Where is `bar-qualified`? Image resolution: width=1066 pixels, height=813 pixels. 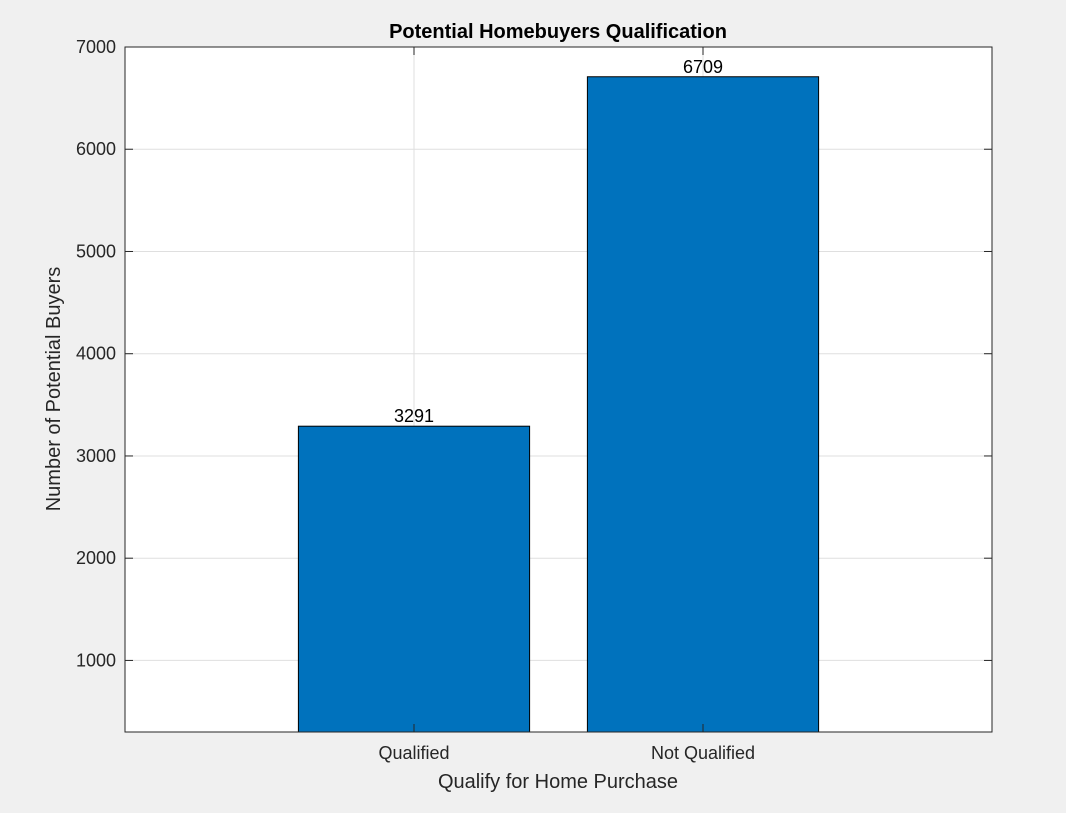 bar-qualified is located at coordinates (414, 579).